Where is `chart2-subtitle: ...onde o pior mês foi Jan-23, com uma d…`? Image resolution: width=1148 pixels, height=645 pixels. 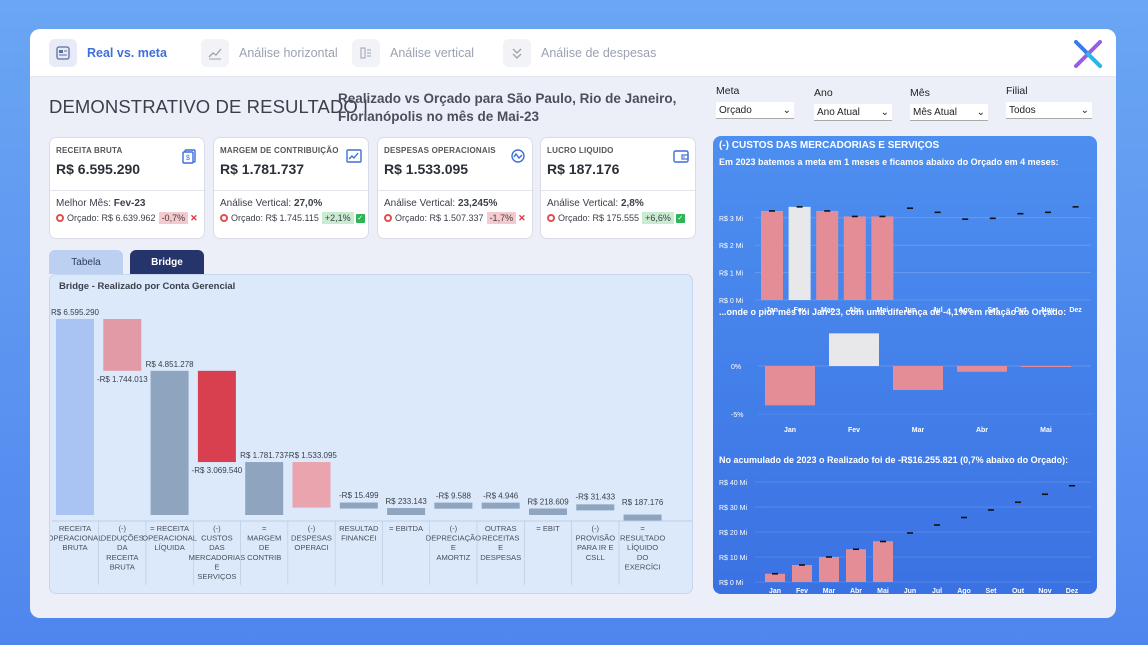
chart2-subtitle: ...onde o pior mês foi Jan-23, com uma d… is located at coordinates (893, 312).